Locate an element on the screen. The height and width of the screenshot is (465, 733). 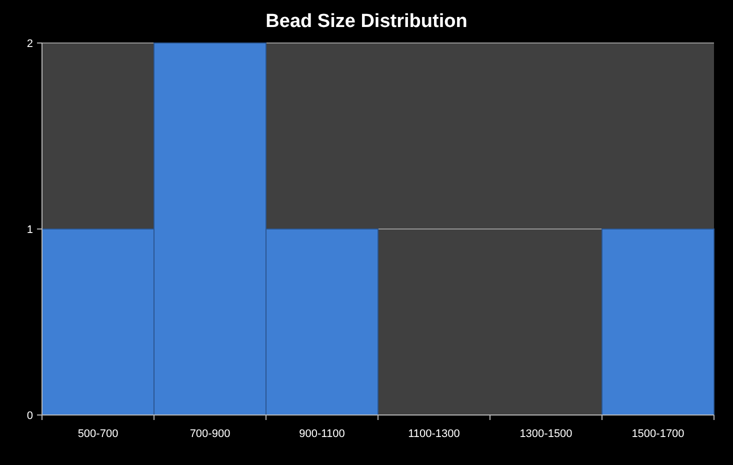
chart-title: Bead Size Distribution is located at coordinates (367, 21).